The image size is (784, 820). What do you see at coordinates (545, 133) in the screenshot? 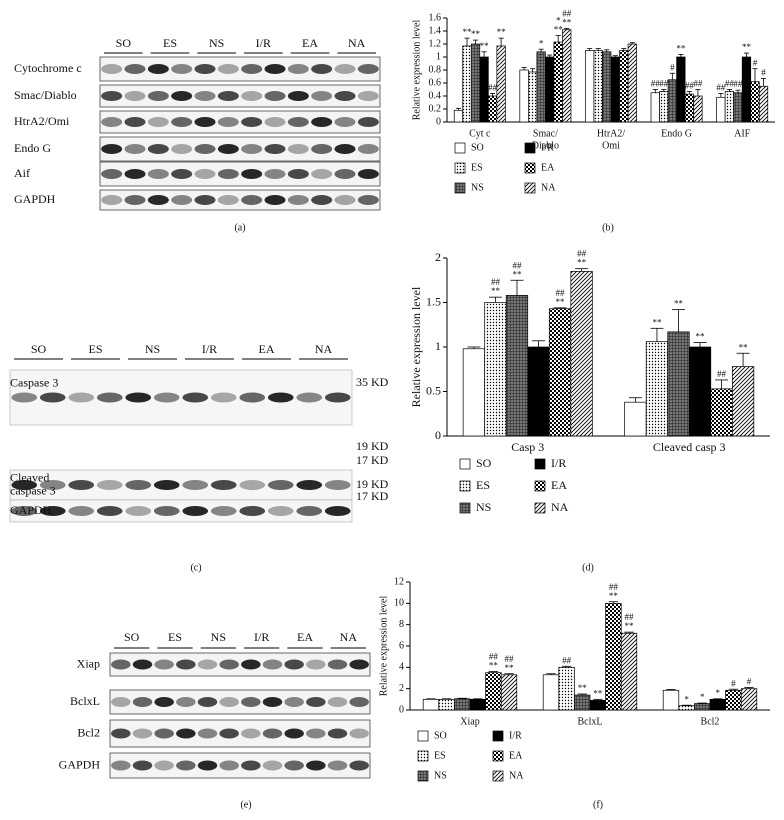
I see `x-tick-label: Smac/` at bounding box center [545, 133].